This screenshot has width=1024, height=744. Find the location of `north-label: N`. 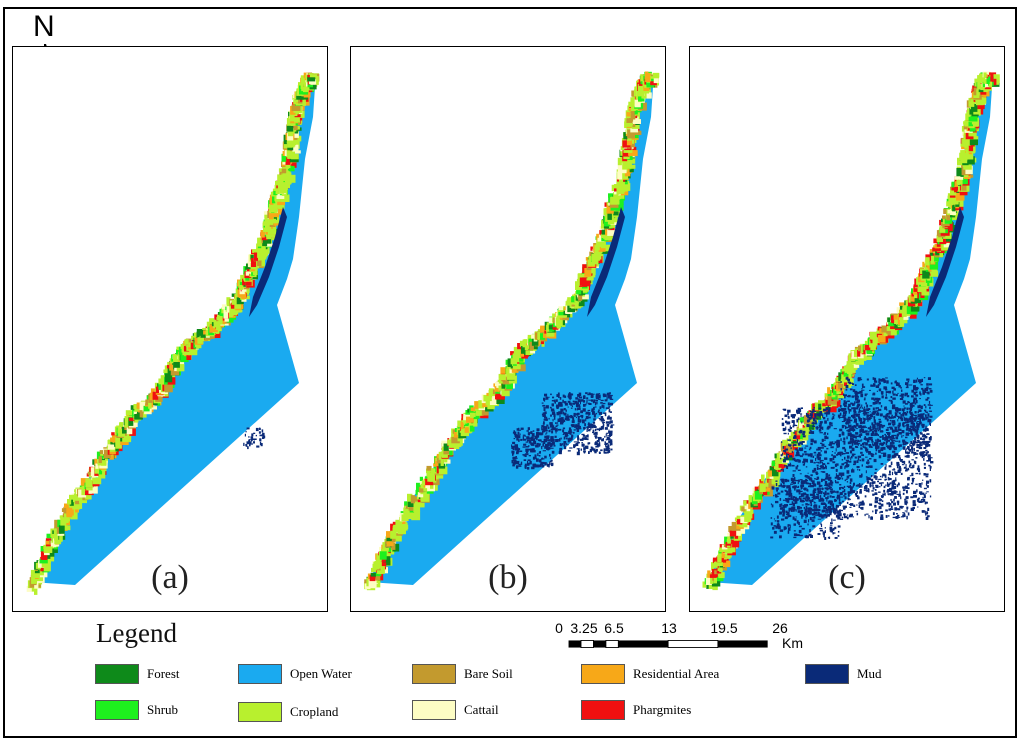

north-label: N is located at coordinates (44, 26).